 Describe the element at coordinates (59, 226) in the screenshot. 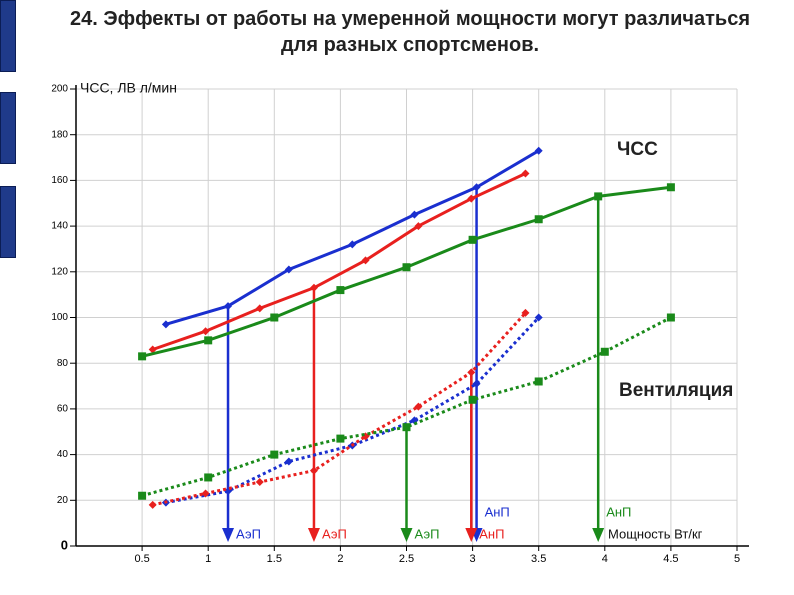

I see `y-tick-label: 140` at that location.